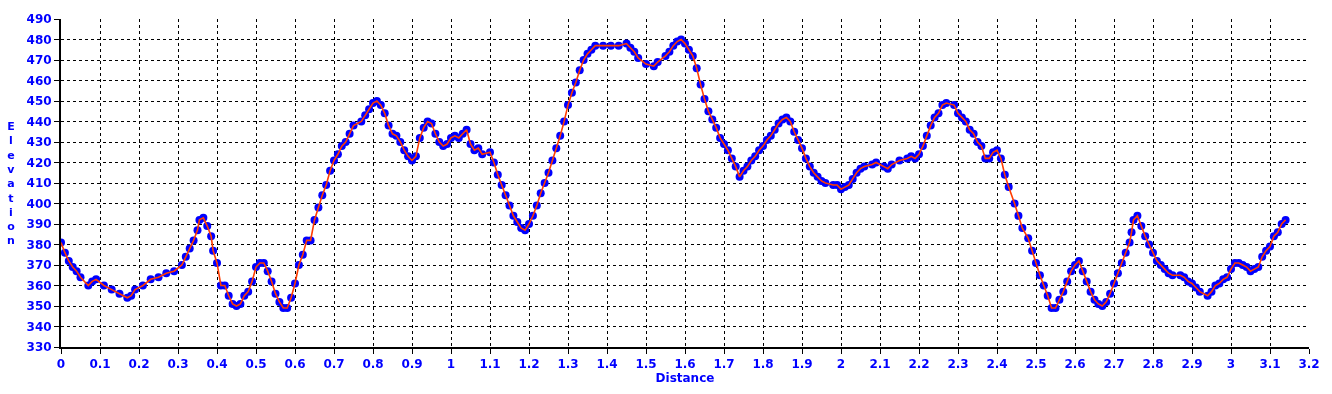  Describe the element at coordinates (39, 101) in the screenshot. I see `y-tick-label: 450` at that location.